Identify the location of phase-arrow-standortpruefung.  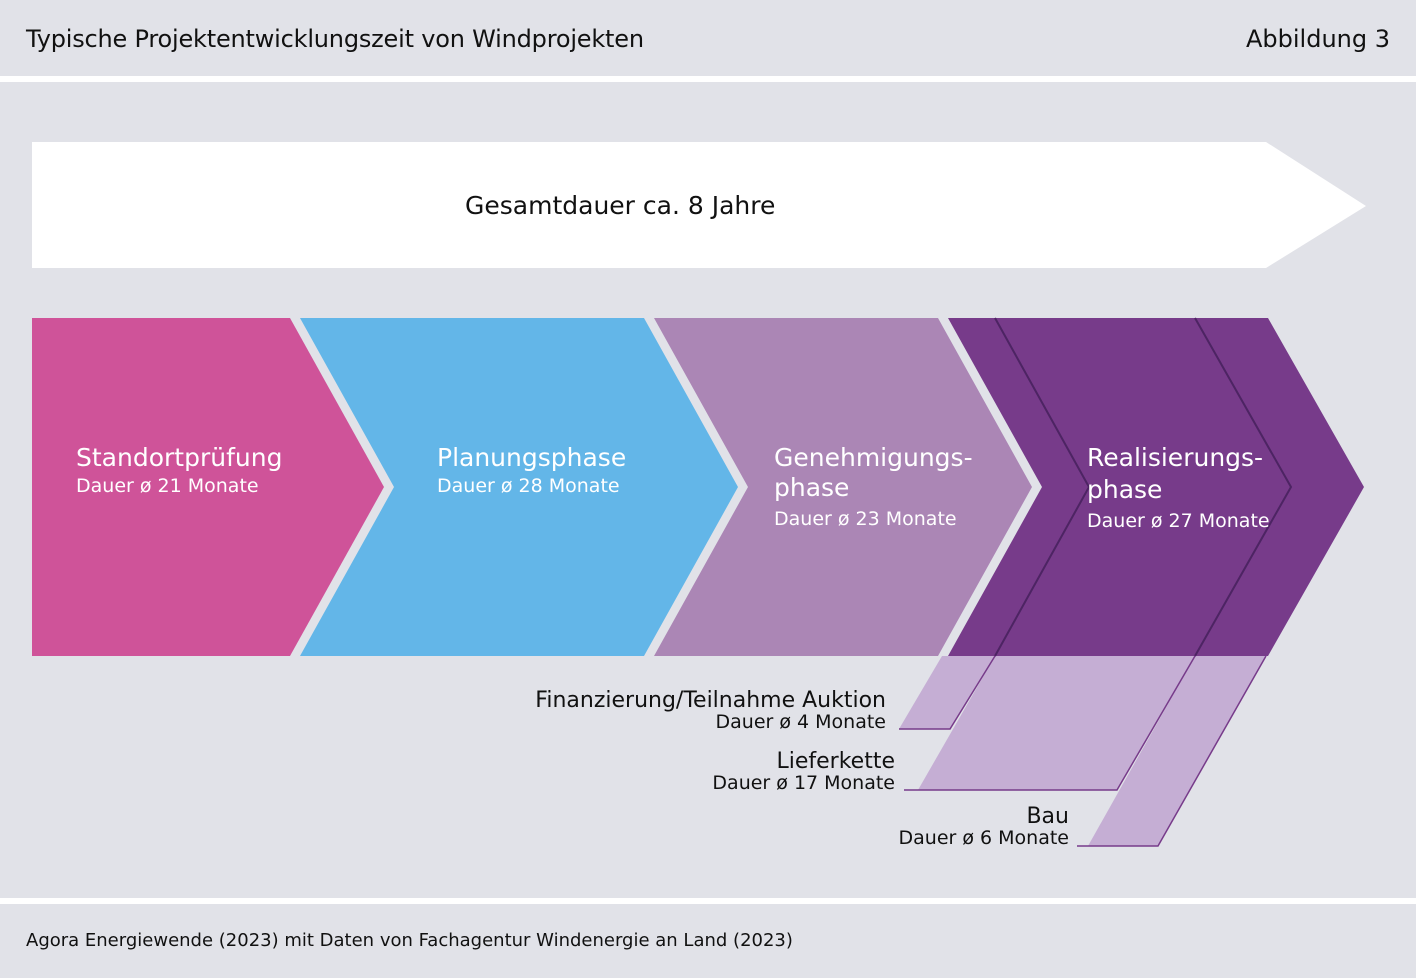
(208, 487).